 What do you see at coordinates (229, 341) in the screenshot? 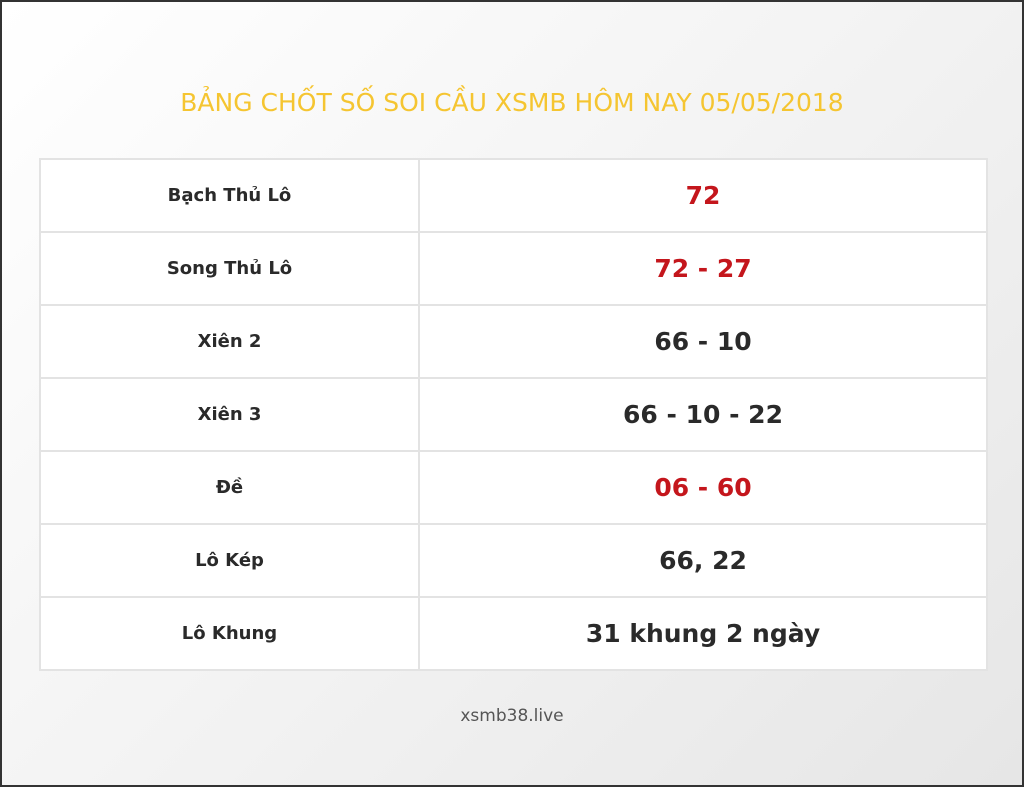
I see `row-label: Xiên 2` at bounding box center [229, 341].